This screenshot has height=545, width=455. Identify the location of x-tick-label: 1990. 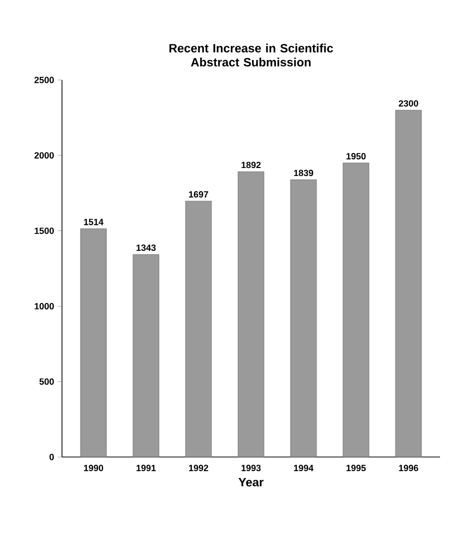
(94, 468).